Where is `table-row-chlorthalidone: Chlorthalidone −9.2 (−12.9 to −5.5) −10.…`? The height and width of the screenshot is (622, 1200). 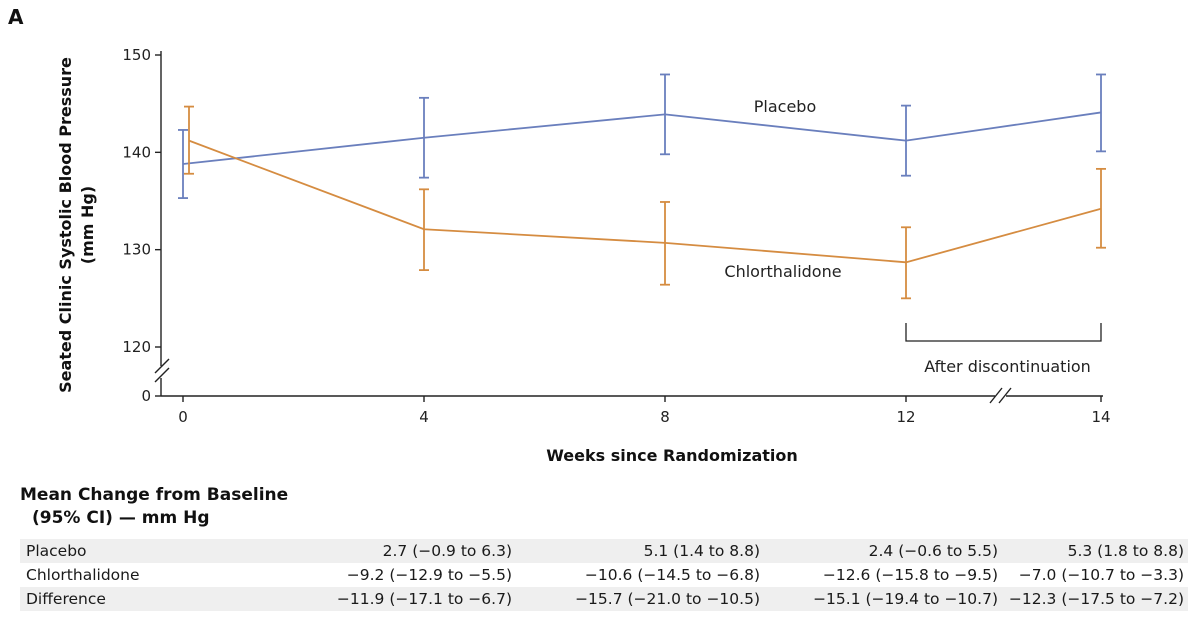 table-row-chlorthalidone: Chlorthalidone −9.2 (−12.9 to −5.5) −10.… is located at coordinates (604, 575).